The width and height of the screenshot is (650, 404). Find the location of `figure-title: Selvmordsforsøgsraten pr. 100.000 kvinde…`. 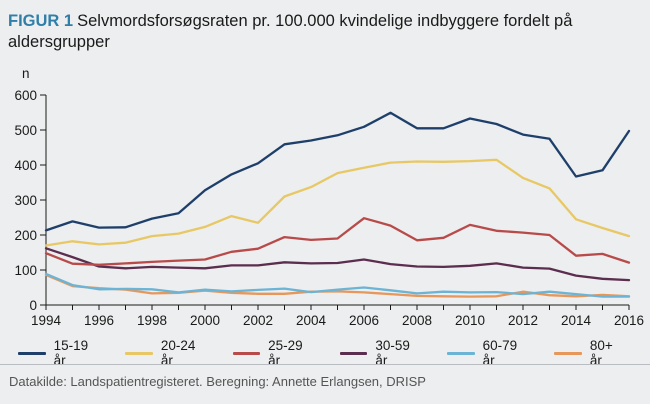

figure-title: Selvmordsforsøgsraten pr. 100.000 kvinde… is located at coordinates (290, 31).